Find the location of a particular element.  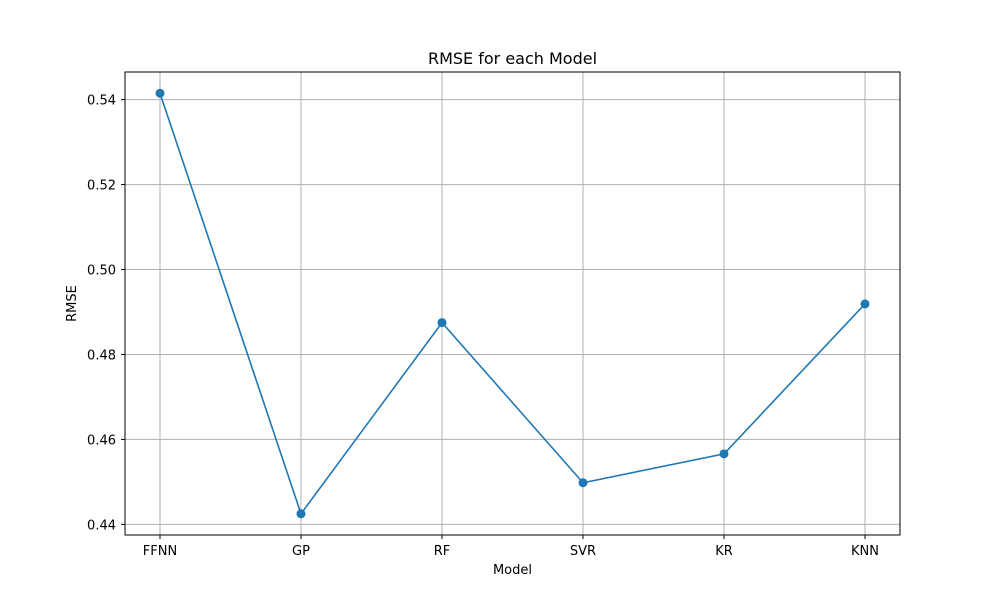

x-tick-label: RF is located at coordinates (442, 551).